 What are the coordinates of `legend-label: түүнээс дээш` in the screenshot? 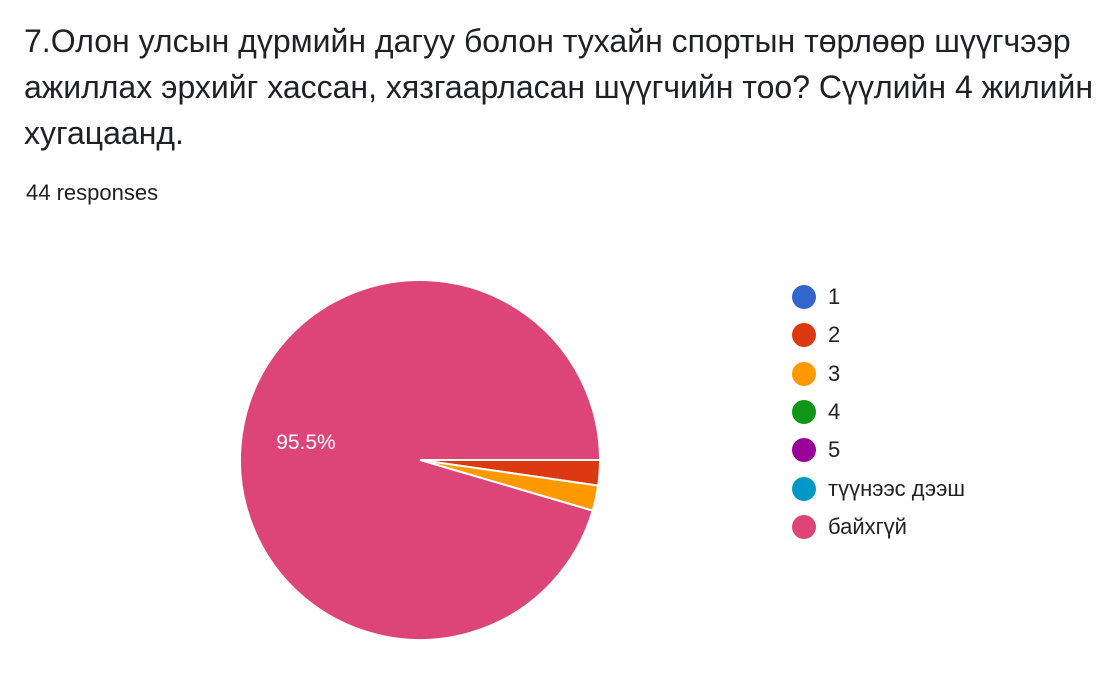 It's located at (896, 488).